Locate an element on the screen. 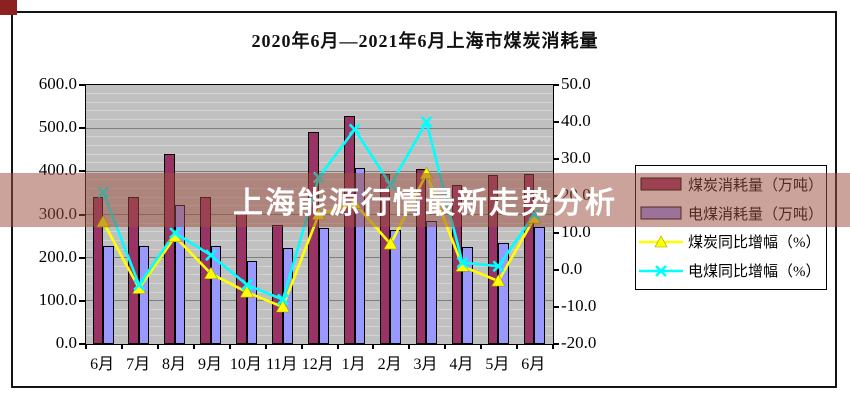 This screenshot has height=400, width=850. corner-red-square-icon is located at coordinates (8, 7).